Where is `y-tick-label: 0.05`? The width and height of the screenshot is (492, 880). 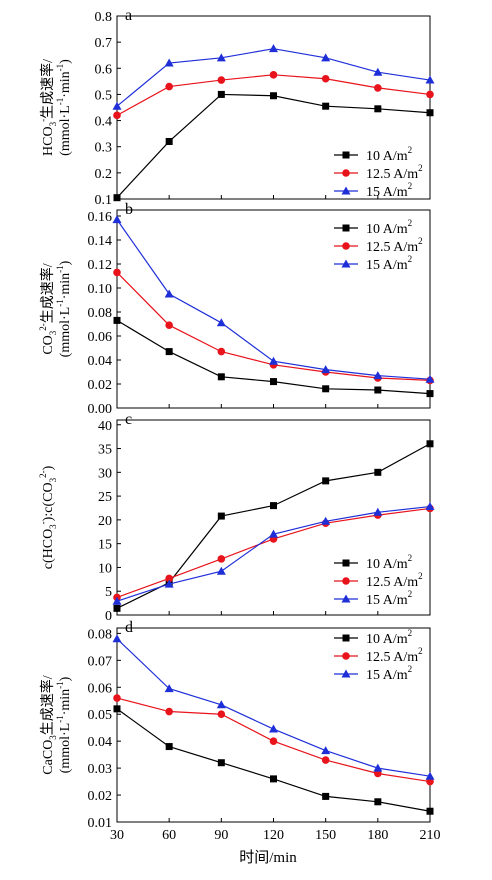 y-tick-label: 0.05 is located at coordinates (100, 715).